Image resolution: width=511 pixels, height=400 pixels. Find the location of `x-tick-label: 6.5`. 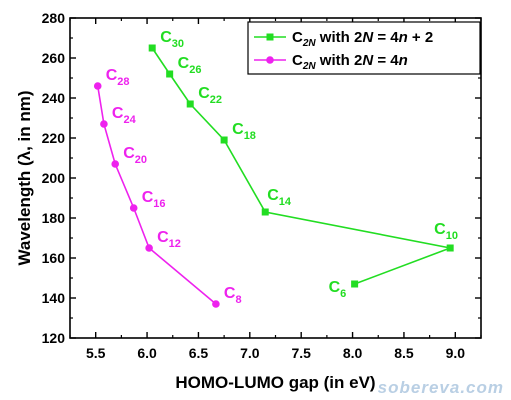

x-tick-label: 6.5 is located at coordinates (199, 353).